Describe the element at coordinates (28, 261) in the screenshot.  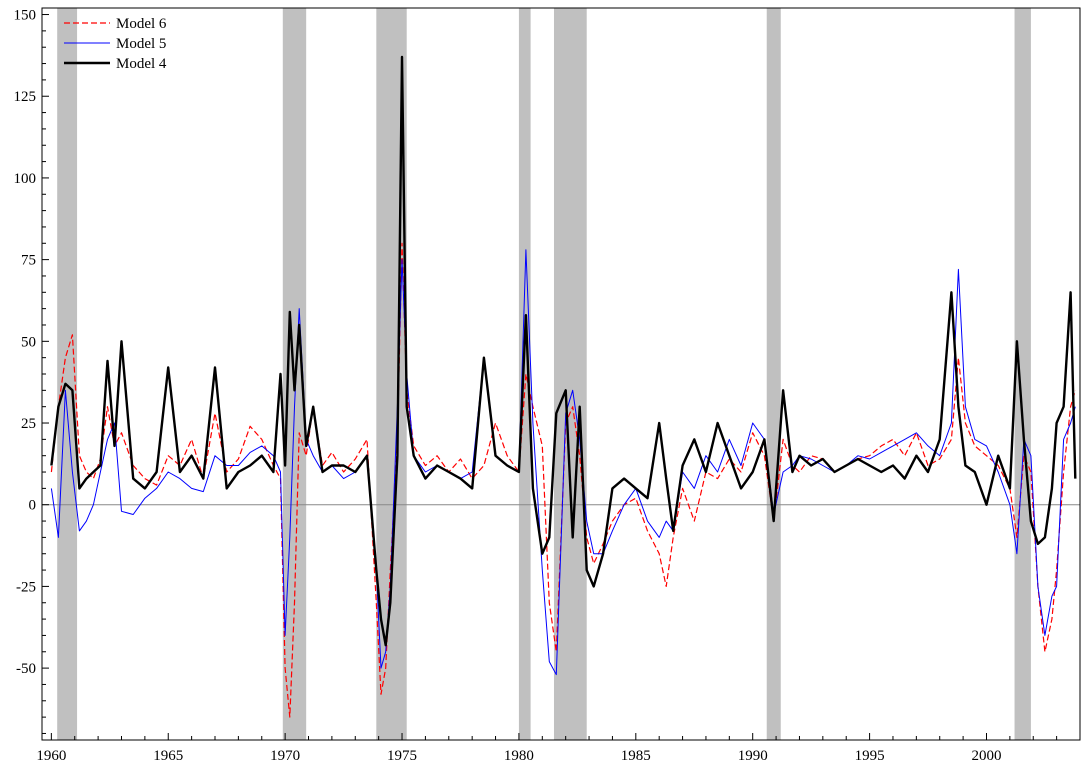
I see `y-tick-label: 75` at that location.